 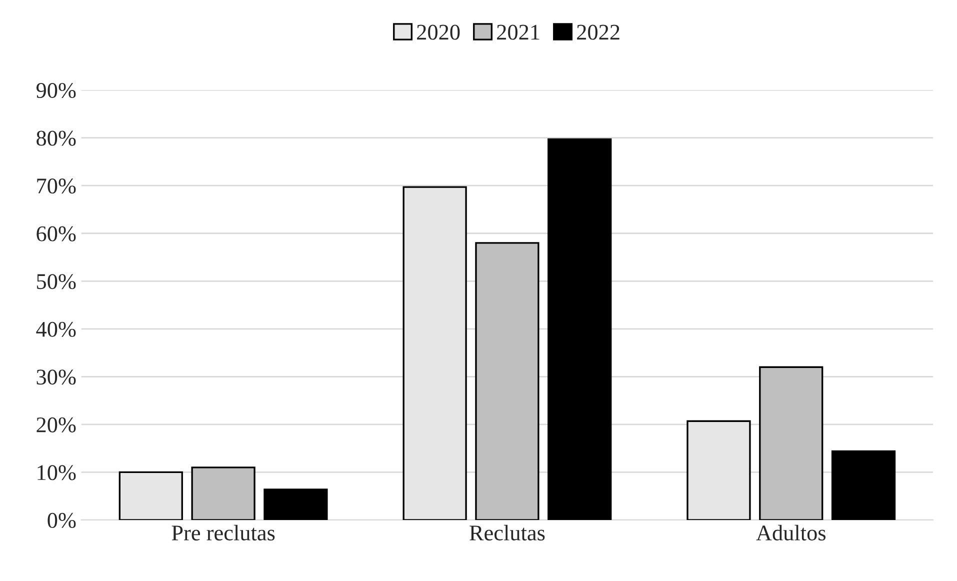 What do you see at coordinates (507, 532) in the screenshot?
I see `x-tick-label: Reclutas` at bounding box center [507, 532].